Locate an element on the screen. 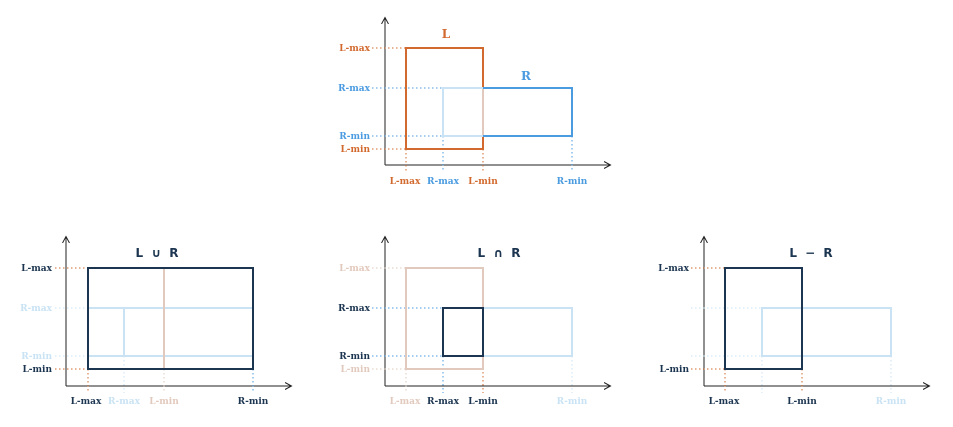 Image resolution: width=953 pixels, height=427 pixels. union-rect is located at coordinates (170, 318).